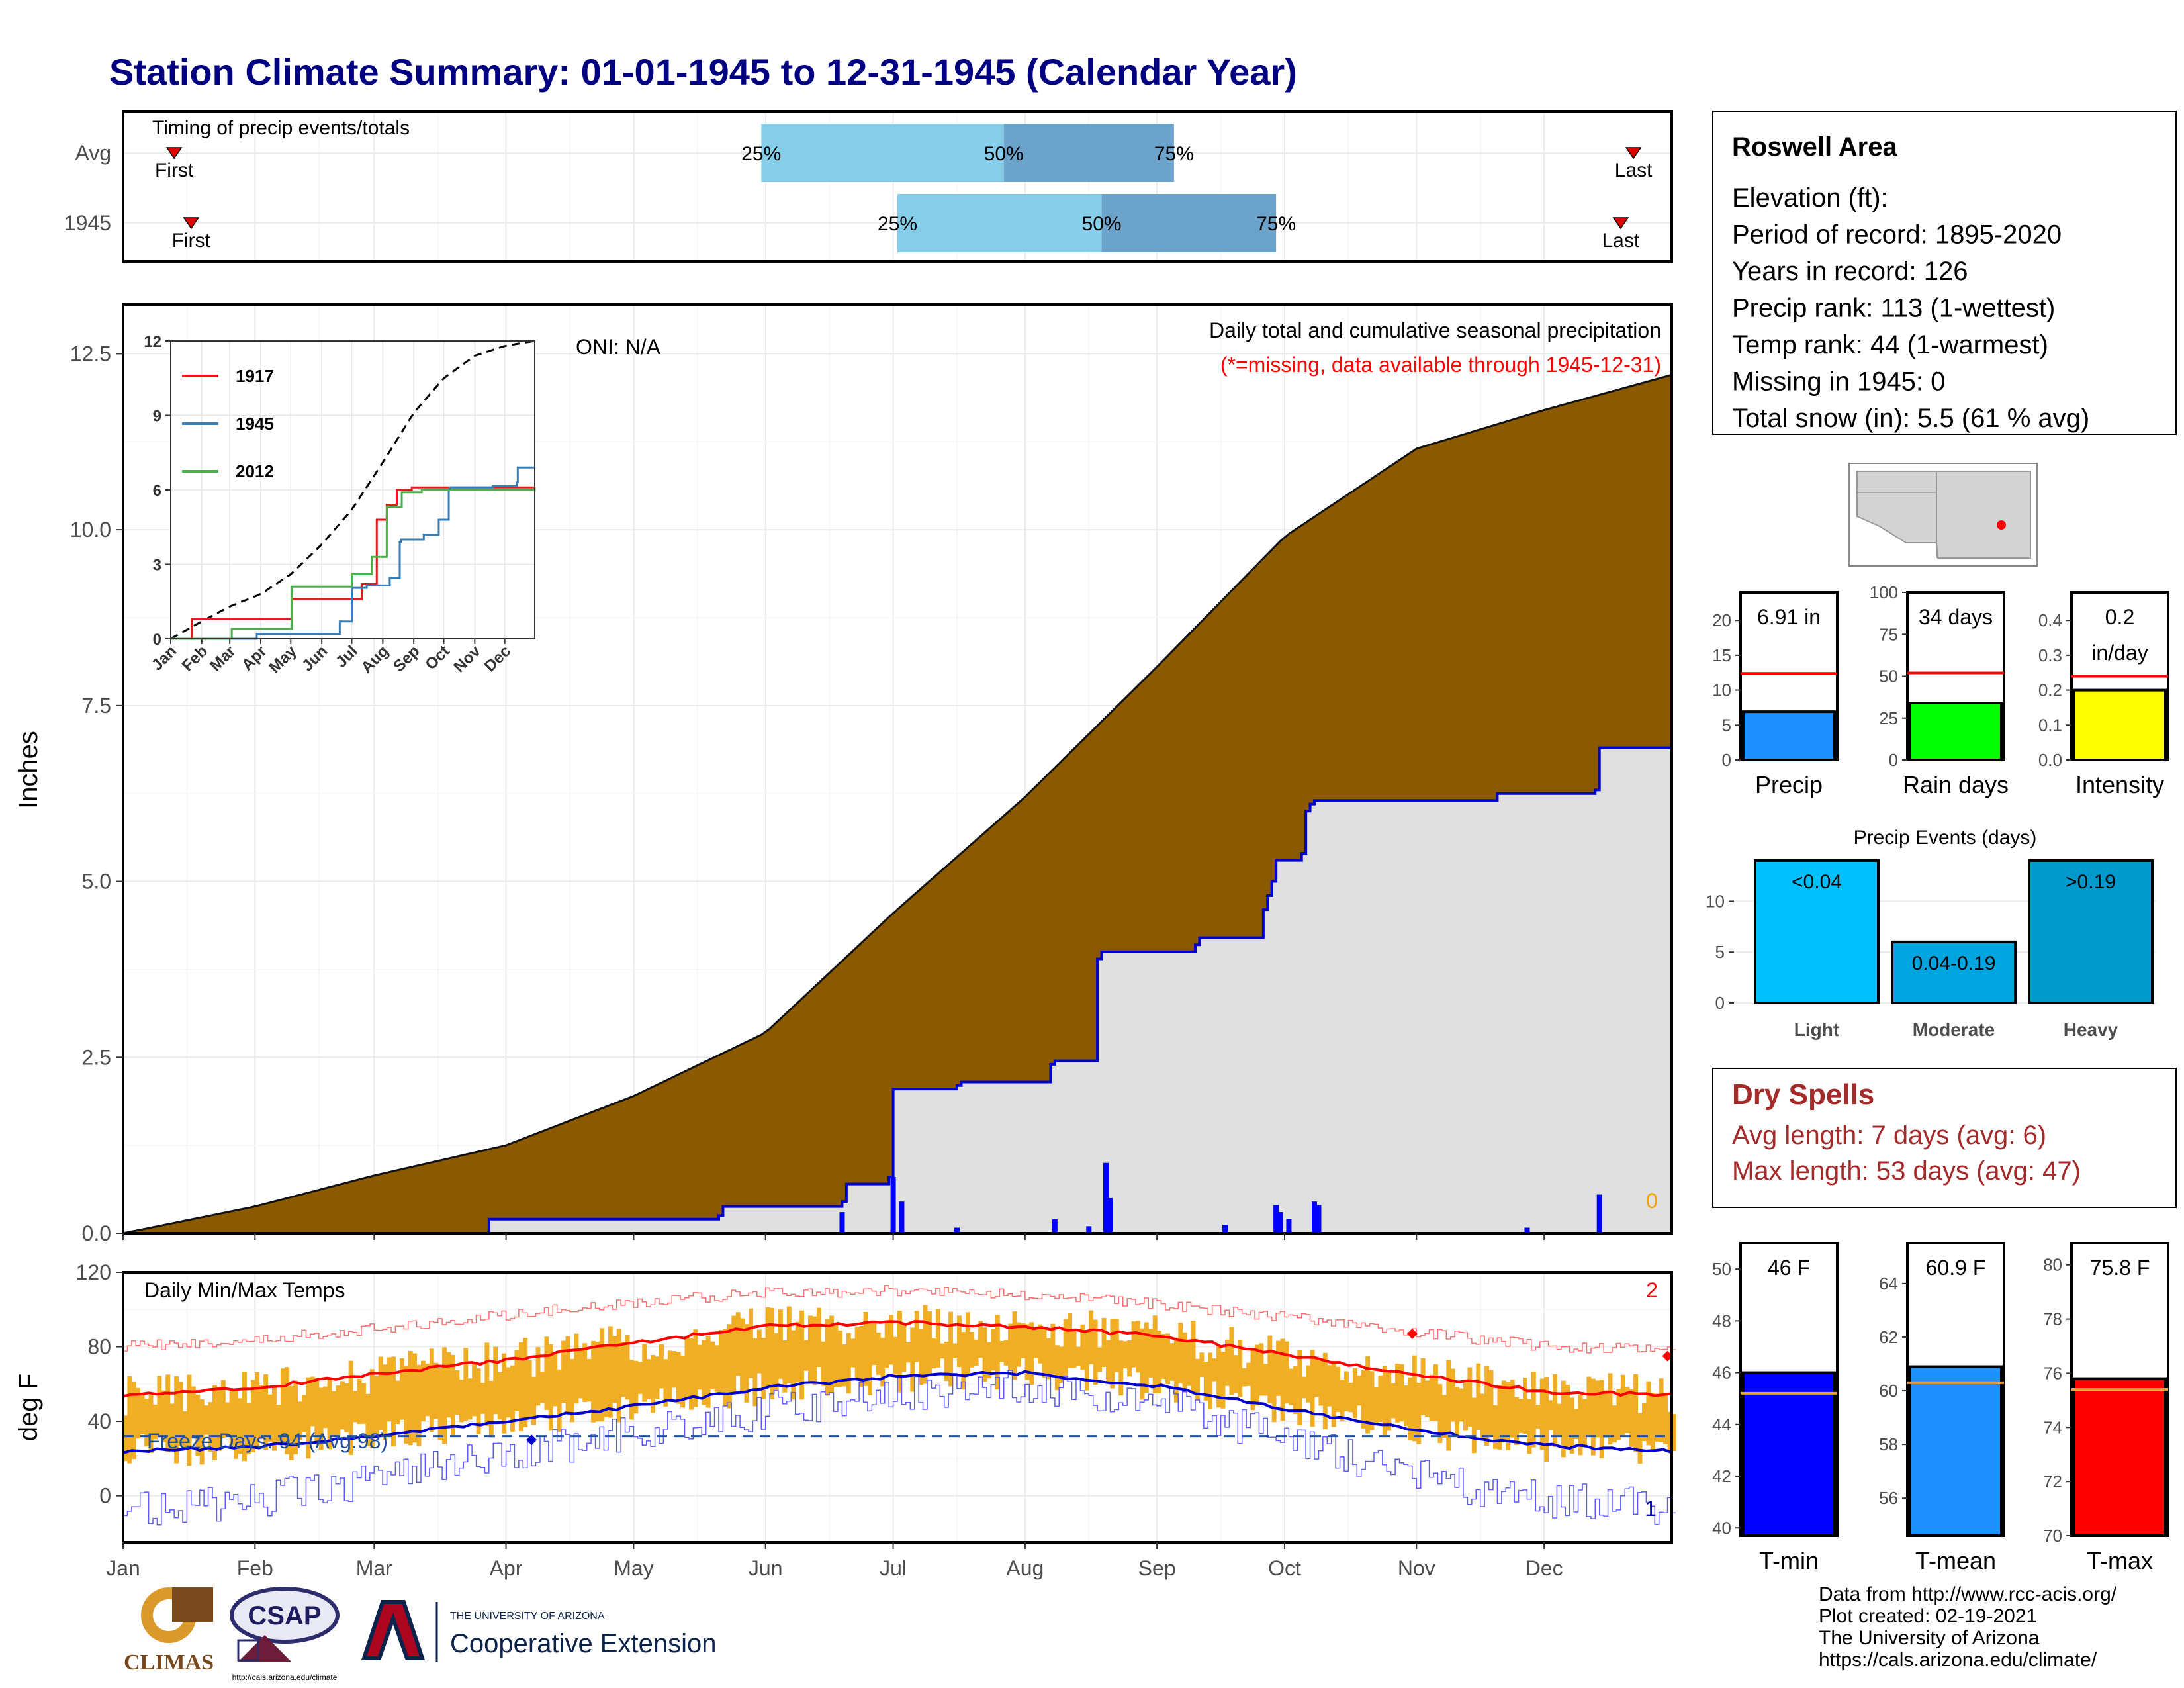 The image size is (2184, 1688). I want to click on timing-last-marker, so click(1621, 223).